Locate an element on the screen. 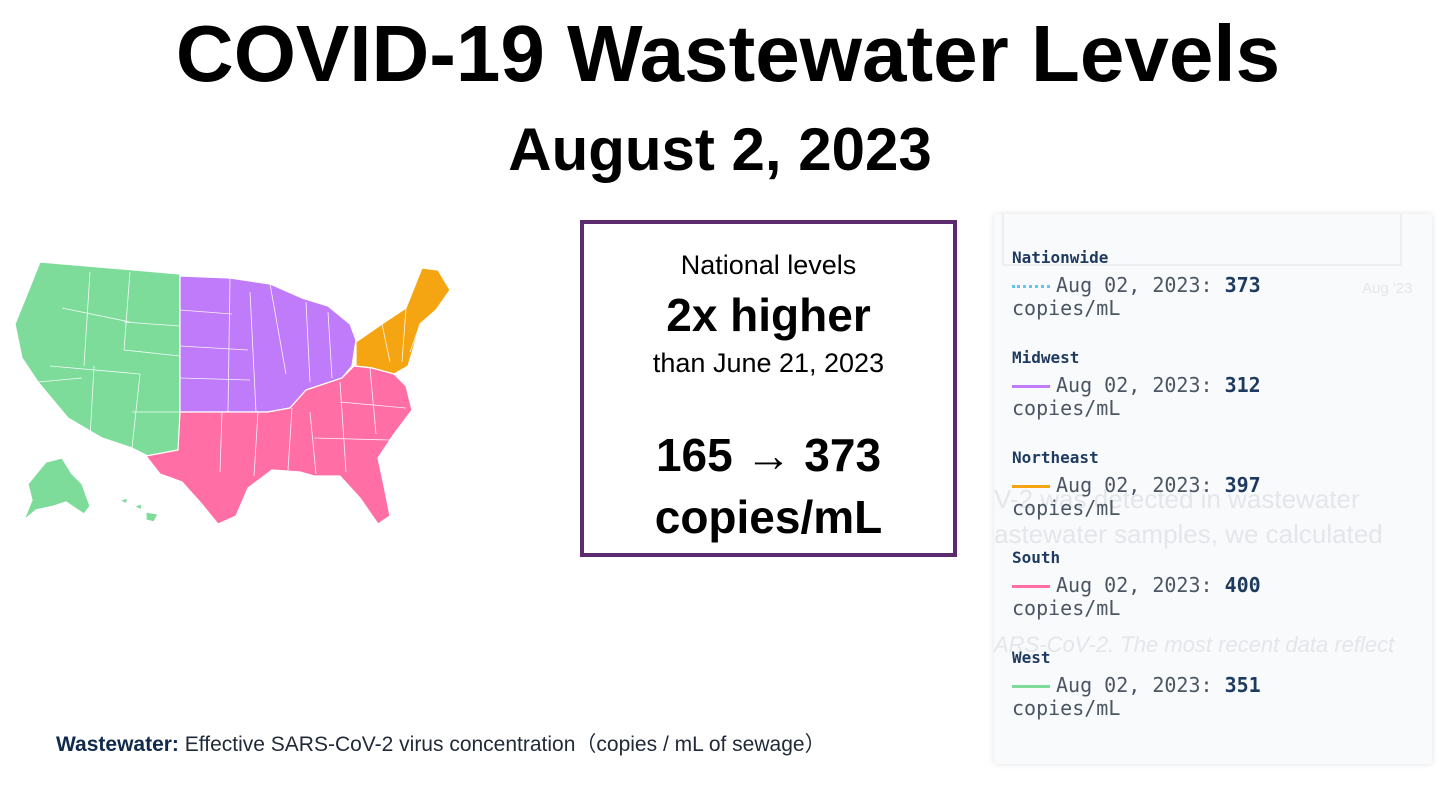 The width and height of the screenshot is (1456, 793). tooltip-entry-south: South Aug 02, 2023: 400 copies/mL is located at coordinates (1136, 583).